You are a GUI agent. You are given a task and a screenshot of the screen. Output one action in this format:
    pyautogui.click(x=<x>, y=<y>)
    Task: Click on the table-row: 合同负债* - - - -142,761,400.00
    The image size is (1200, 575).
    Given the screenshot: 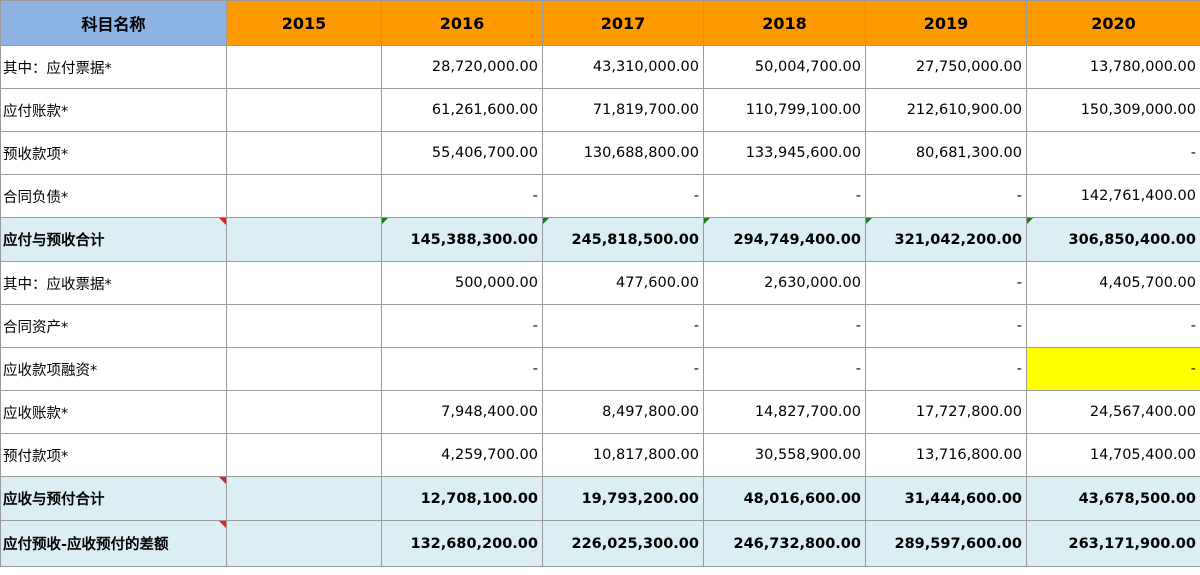 What is the action you would take?
    pyautogui.click(x=600, y=196)
    